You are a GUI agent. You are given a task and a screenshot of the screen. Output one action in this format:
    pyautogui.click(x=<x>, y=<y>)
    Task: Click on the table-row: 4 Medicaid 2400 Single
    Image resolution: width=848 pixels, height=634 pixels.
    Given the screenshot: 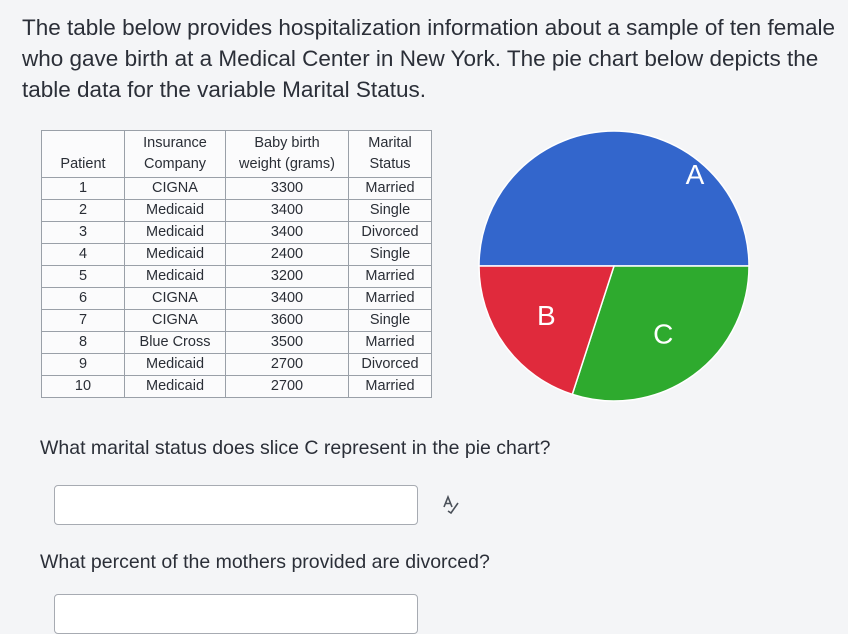 What is the action you would take?
    pyautogui.click(x=236, y=254)
    